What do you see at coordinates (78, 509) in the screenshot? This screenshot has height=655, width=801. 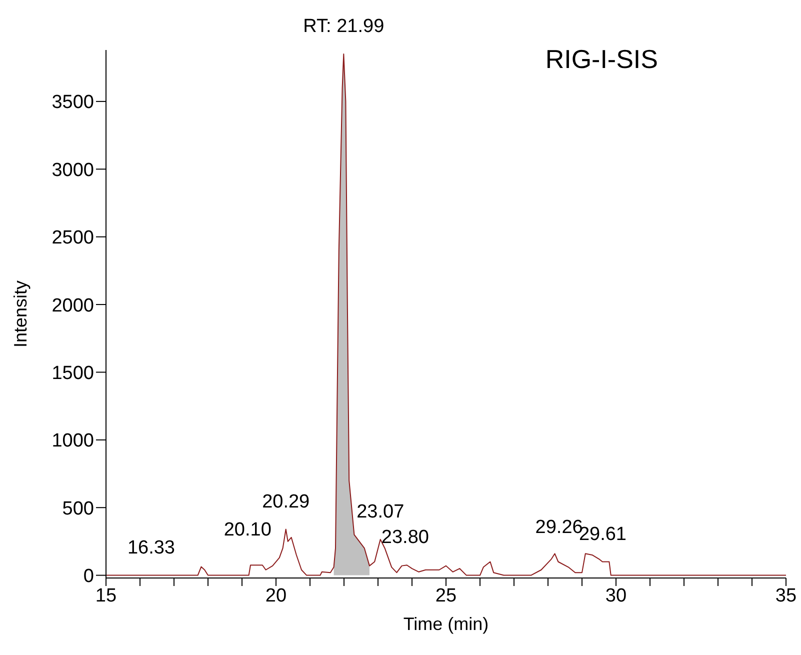 I see `y-tick-label: 500` at bounding box center [78, 509].